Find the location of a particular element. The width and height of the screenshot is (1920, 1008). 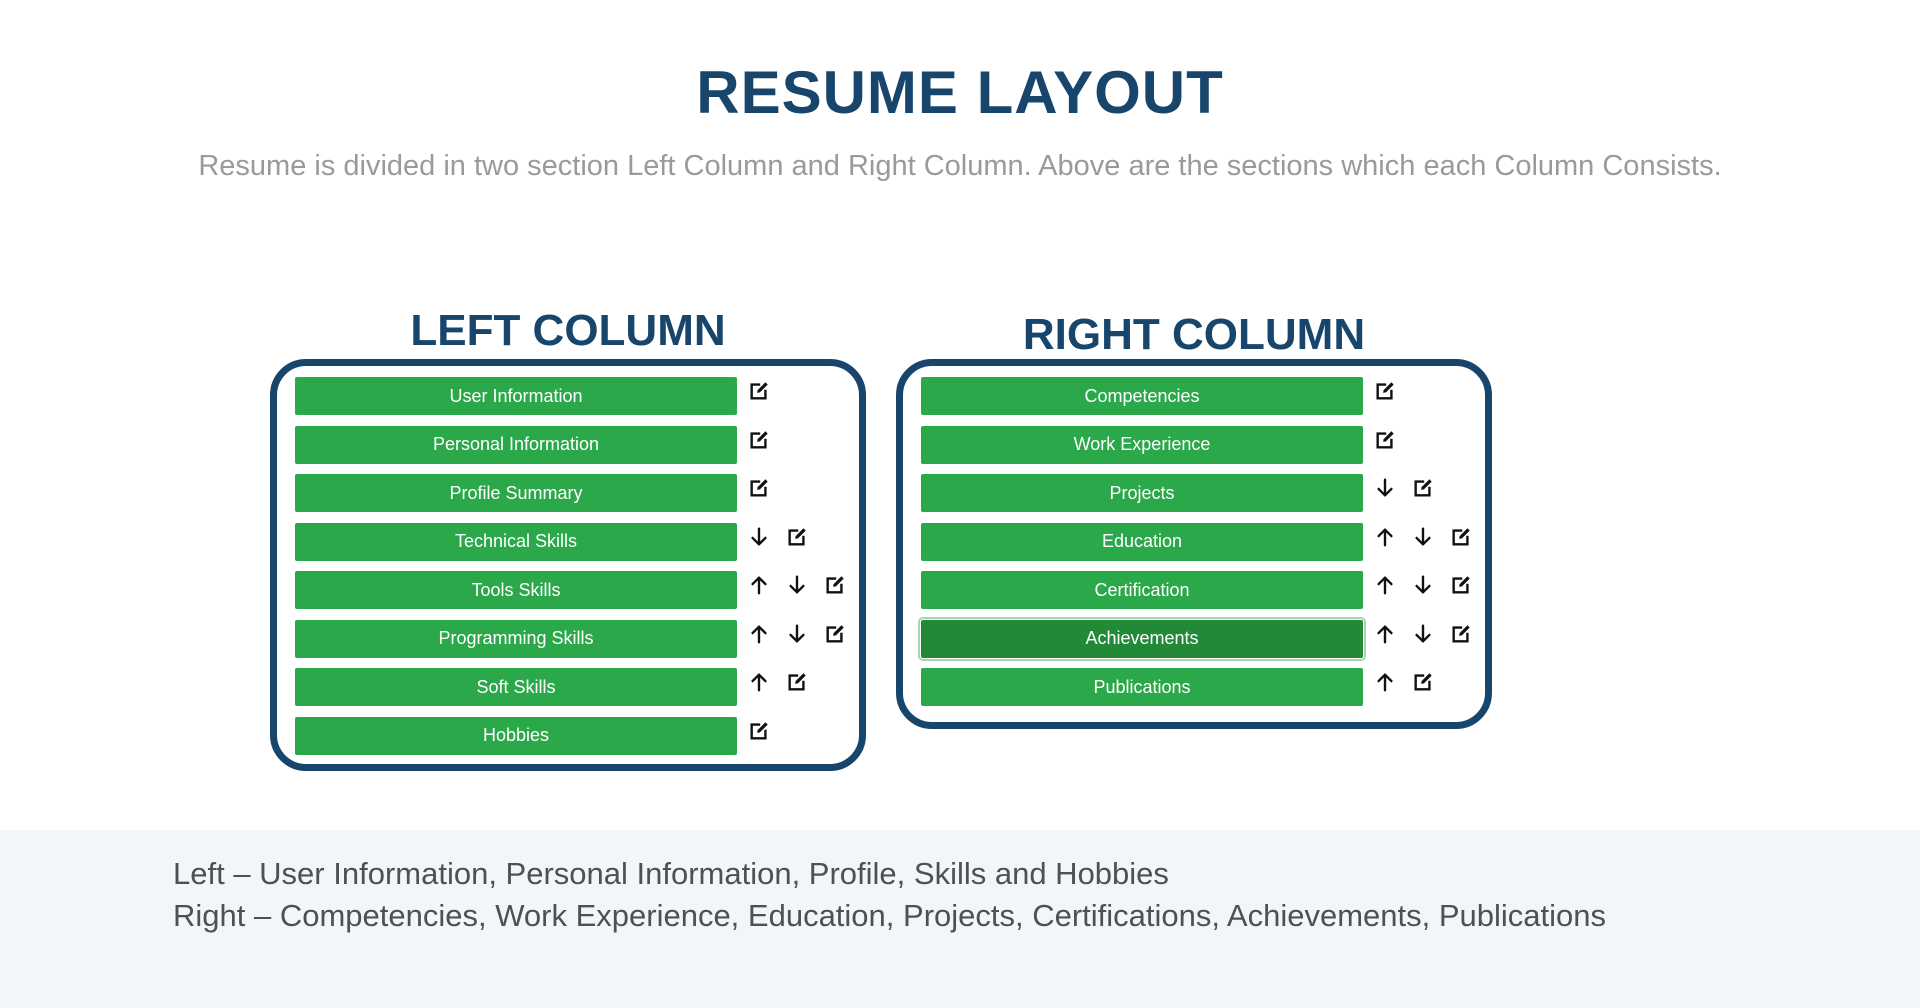

left-column-heading: LEFT COLUMN is located at coordinates (568, 330).